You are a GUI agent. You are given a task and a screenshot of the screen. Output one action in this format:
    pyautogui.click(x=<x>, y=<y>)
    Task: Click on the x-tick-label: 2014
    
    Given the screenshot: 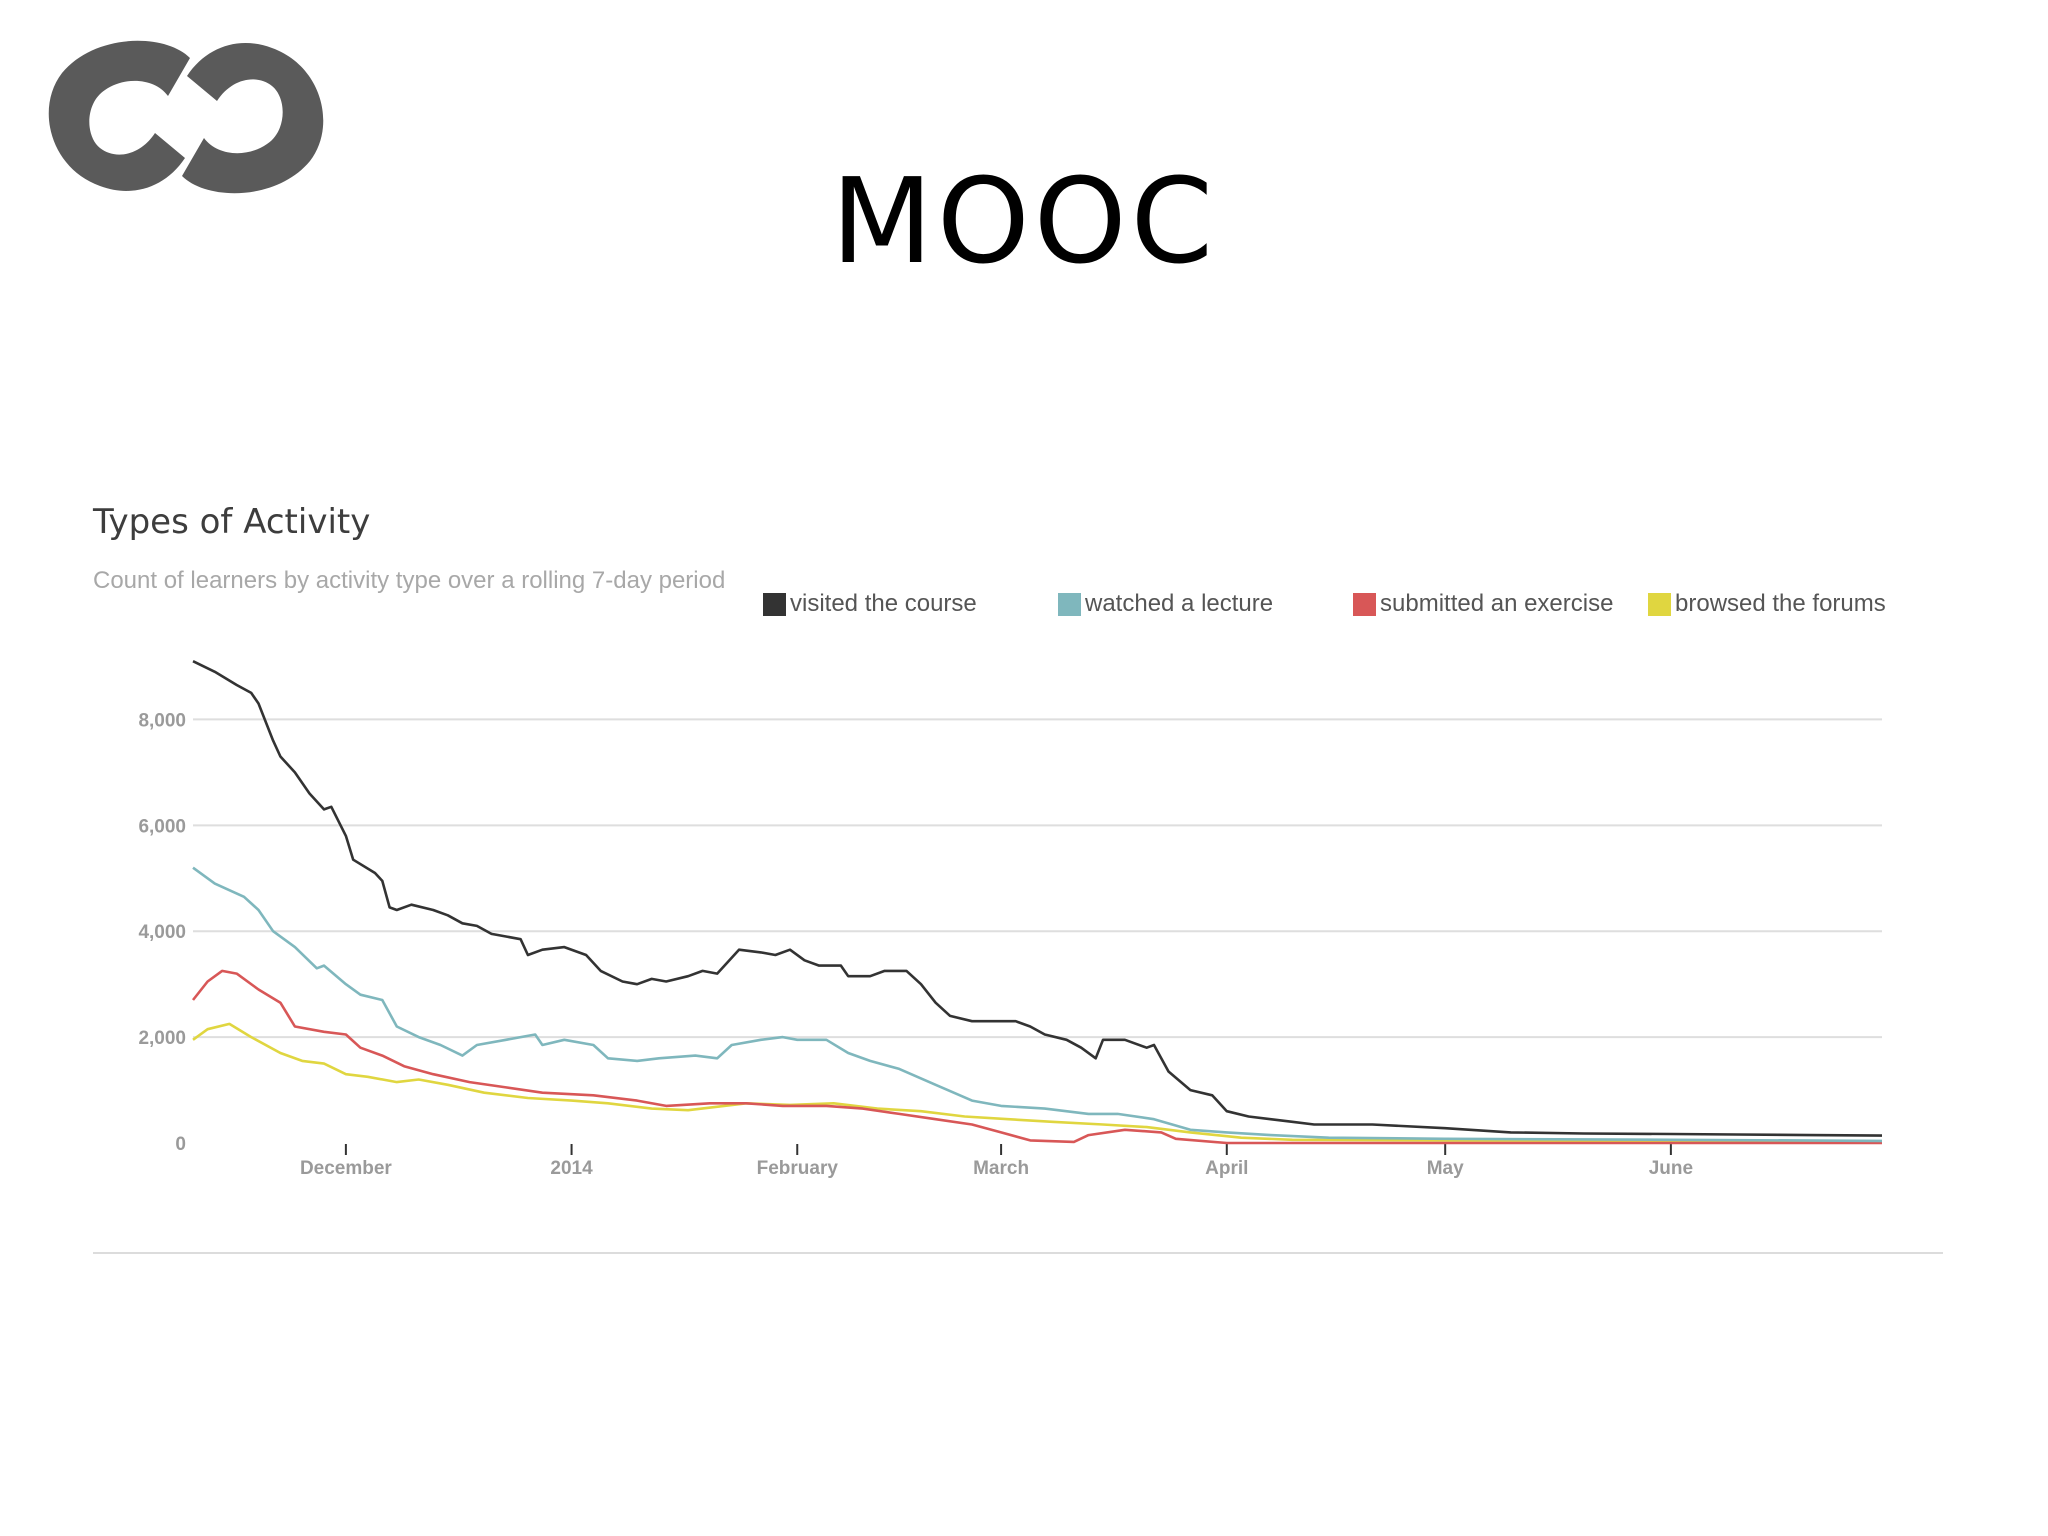 What is the action you would take?
    pyautogui.click(x=571, y=1168)
    